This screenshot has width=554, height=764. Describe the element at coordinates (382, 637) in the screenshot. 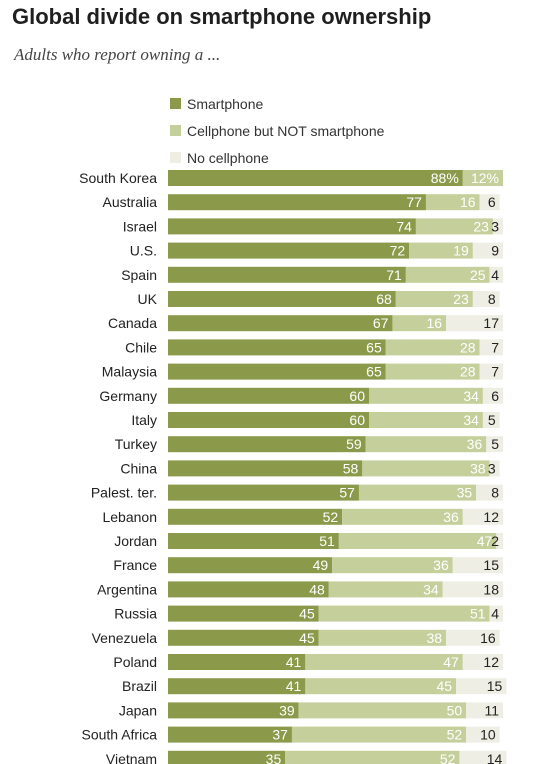

I see `bar-cellphone-only-venezuela` at that location.